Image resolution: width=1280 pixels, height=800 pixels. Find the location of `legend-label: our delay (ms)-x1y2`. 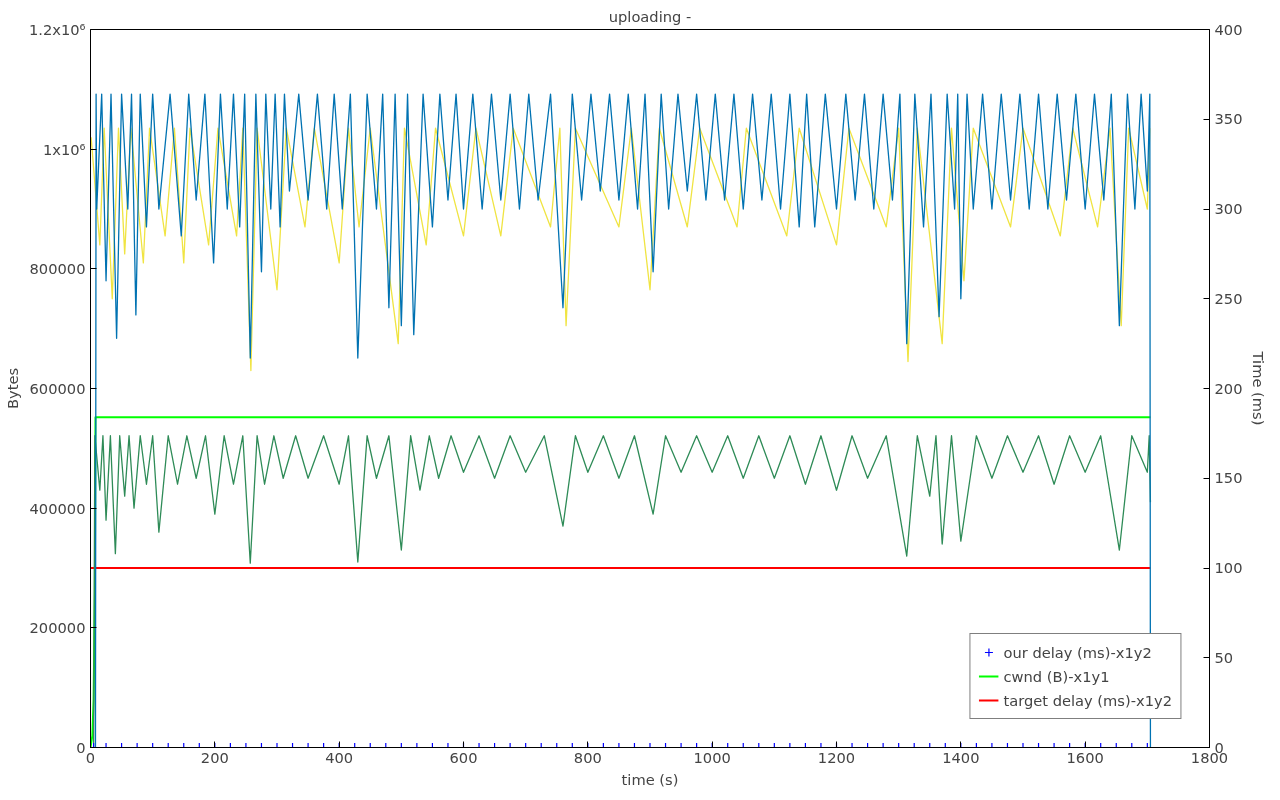

legend-label: our delay (ms)-x1y2 is located at coordinates (1077, 652).